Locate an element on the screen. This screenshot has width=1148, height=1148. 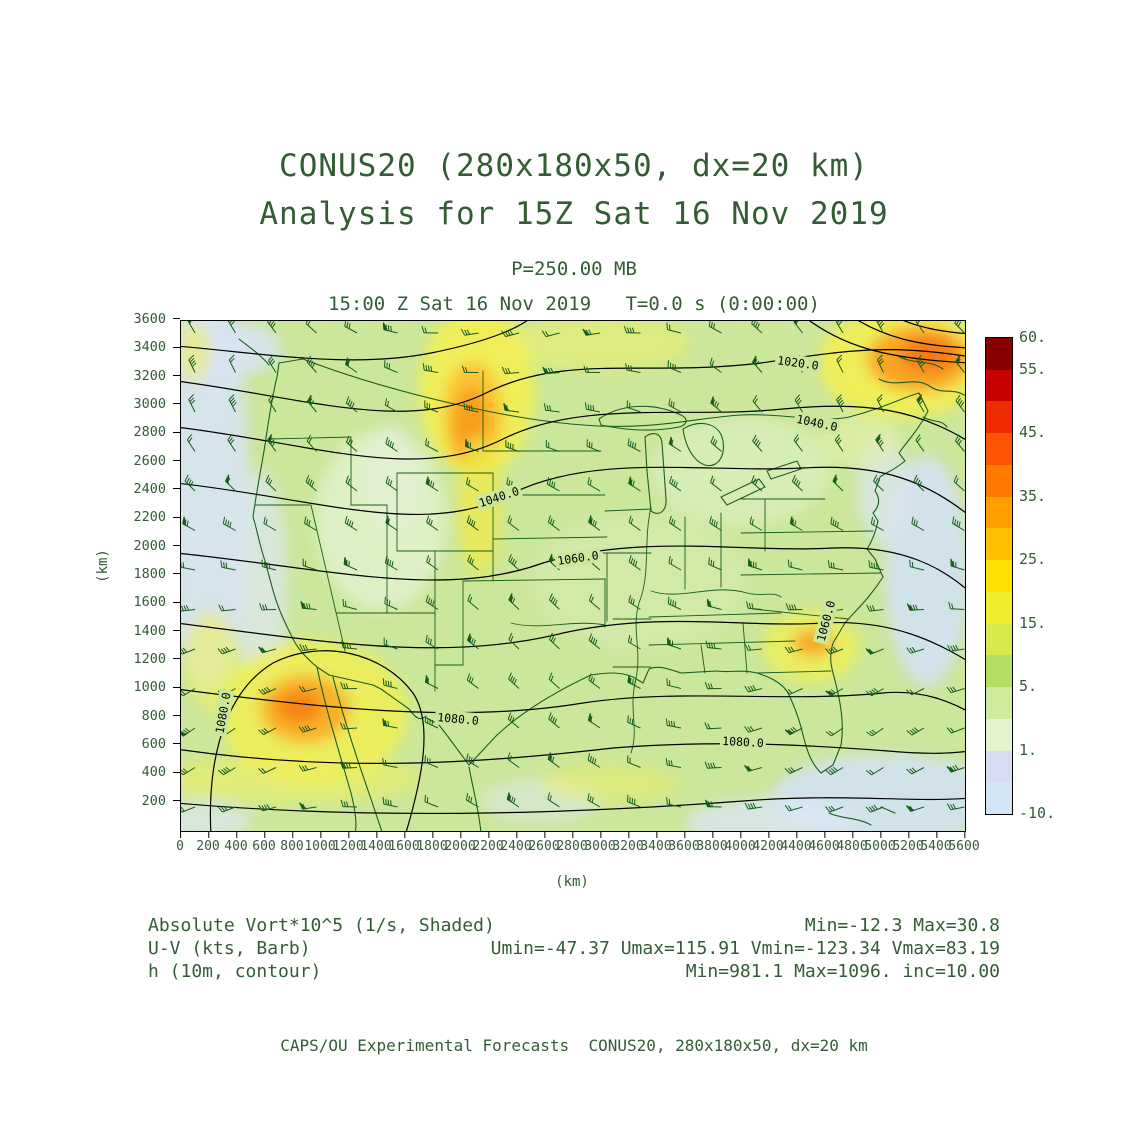
x-tick-label: 4200 is located at coordinates (768, 842).